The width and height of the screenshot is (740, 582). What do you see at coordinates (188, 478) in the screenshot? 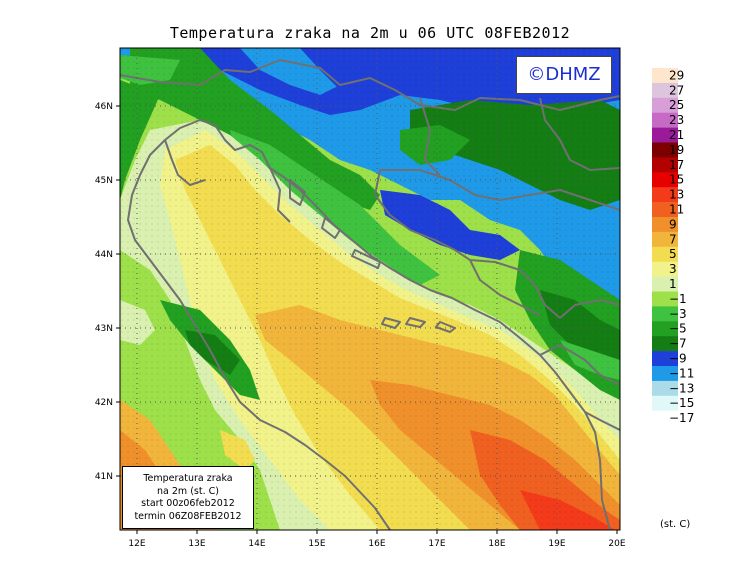
I see `info-line-variable: Temperatura zraka` at bounding box center [188, 478].